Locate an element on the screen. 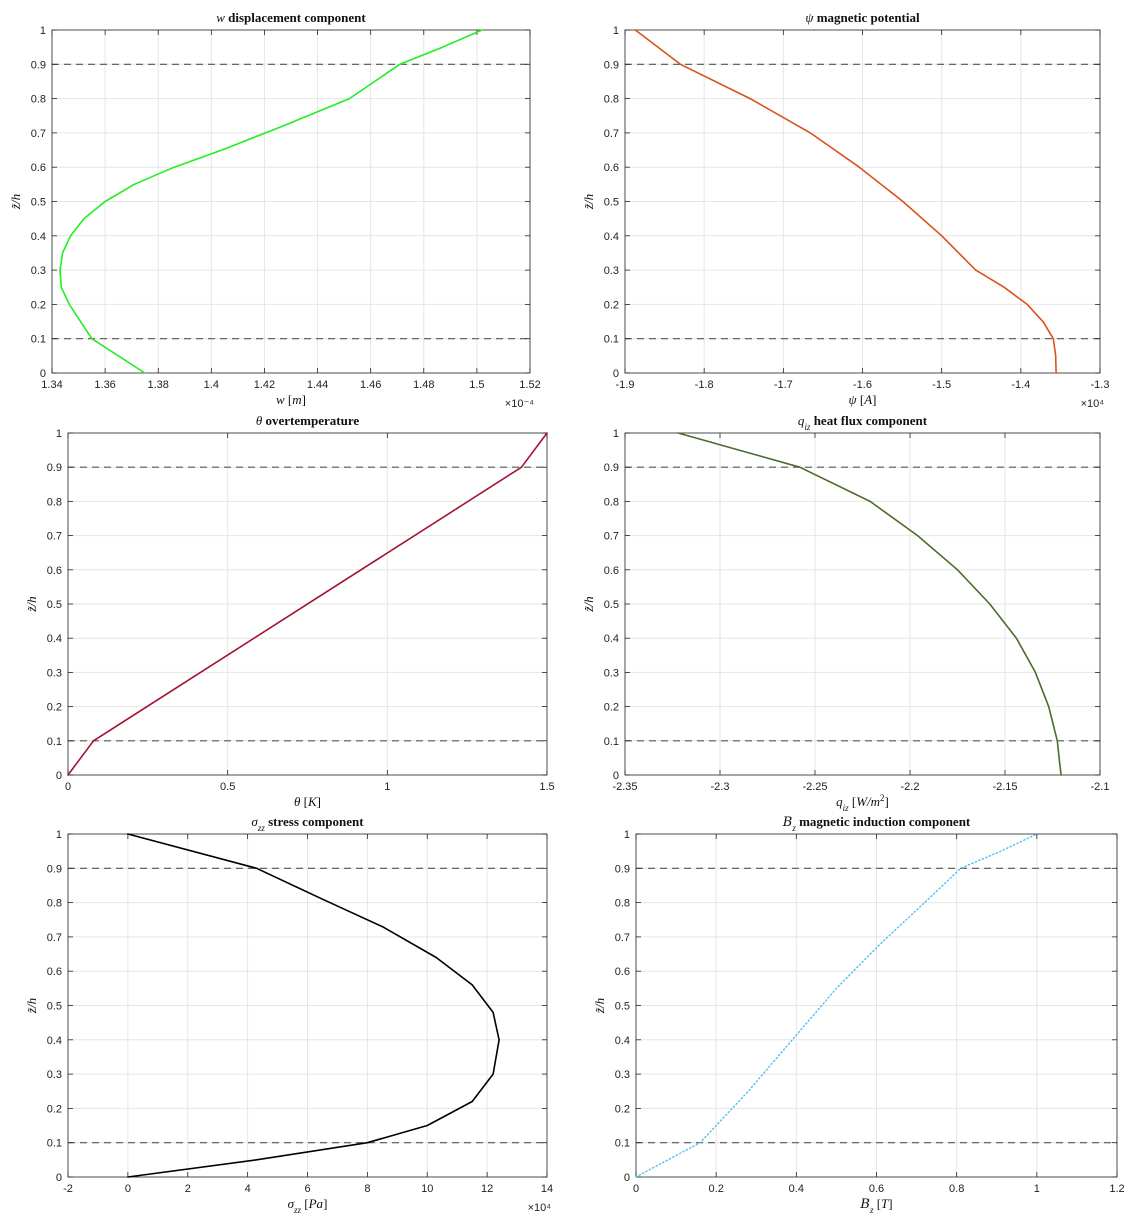 The image size is (1136, 1225). x-tick-label: -2.25 is located at coordinates (814, 787).